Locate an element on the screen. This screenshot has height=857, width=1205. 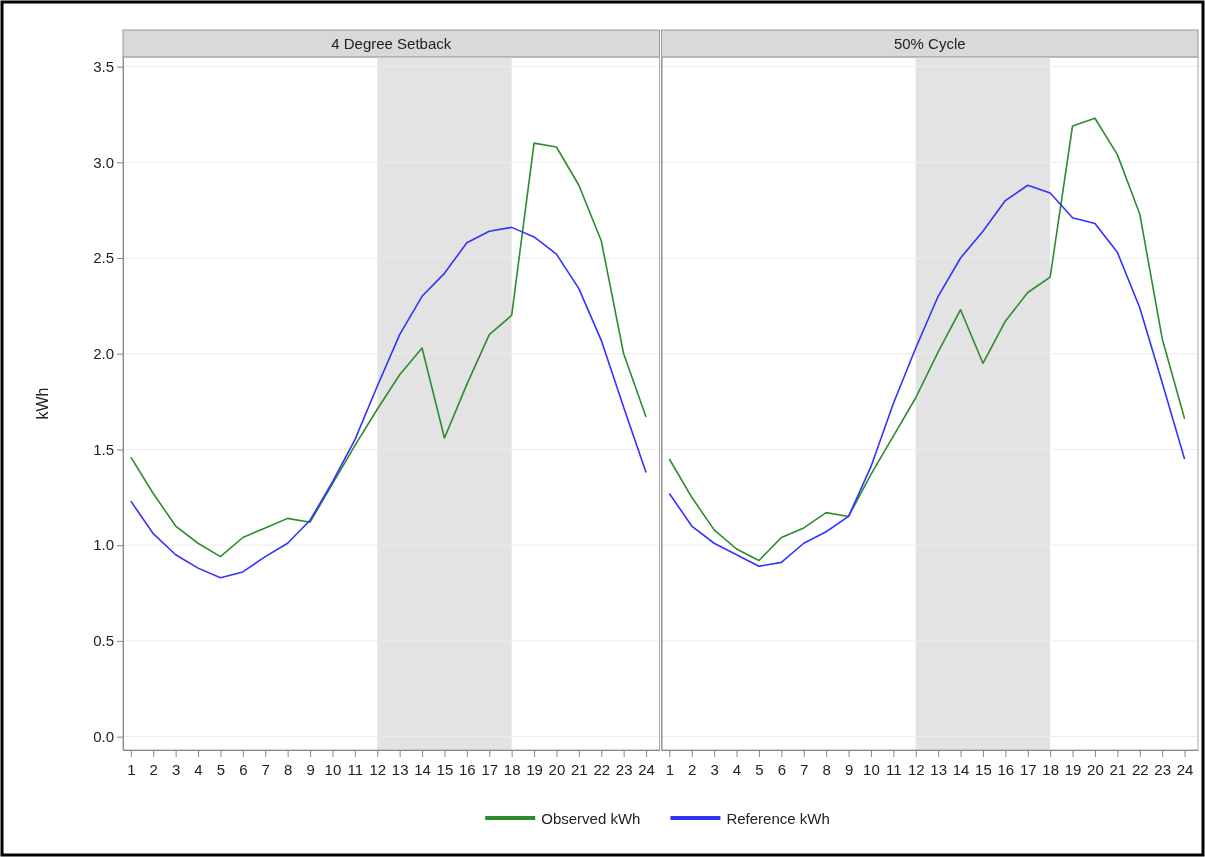
y-tick-label: 1.5 is located at coordinates (103, 449).